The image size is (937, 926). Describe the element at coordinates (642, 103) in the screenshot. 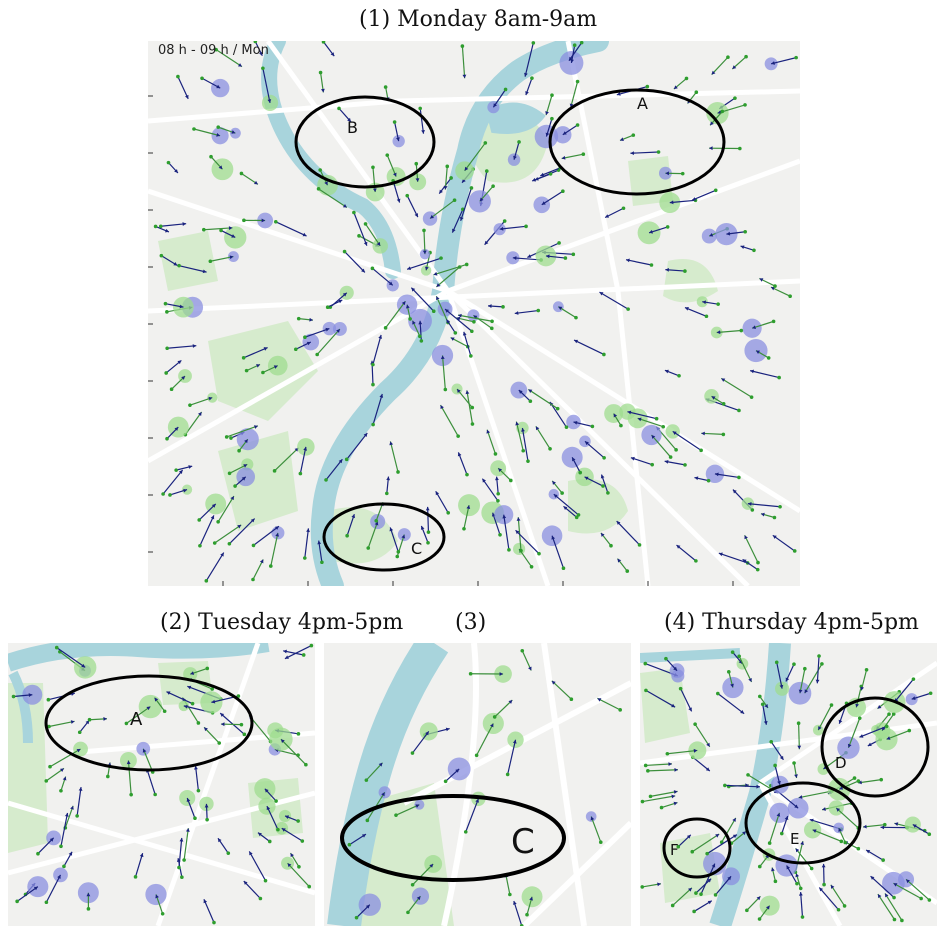

I see `region-a-label: A` at that location.